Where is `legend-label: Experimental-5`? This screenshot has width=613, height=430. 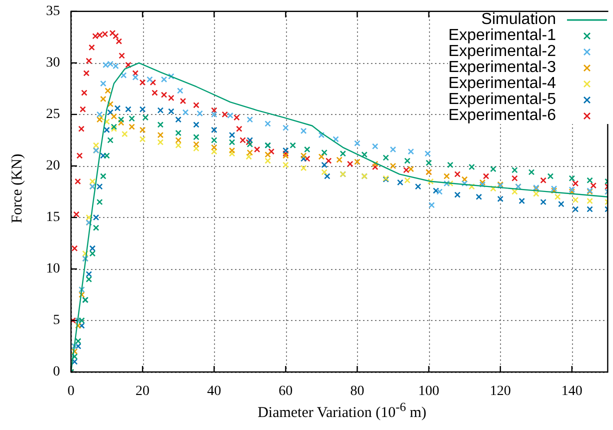 legend-label: Experimental-5 is located at coordinates (502, 99).